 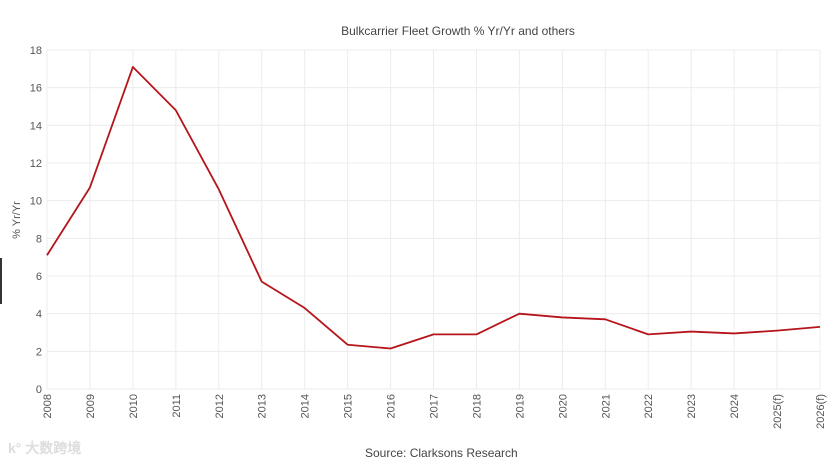 What do you see at coordinates (17, 220) in the screenshot?
I see `y-axis-label: % Yr/Yr` at bounding box center [17, 220].